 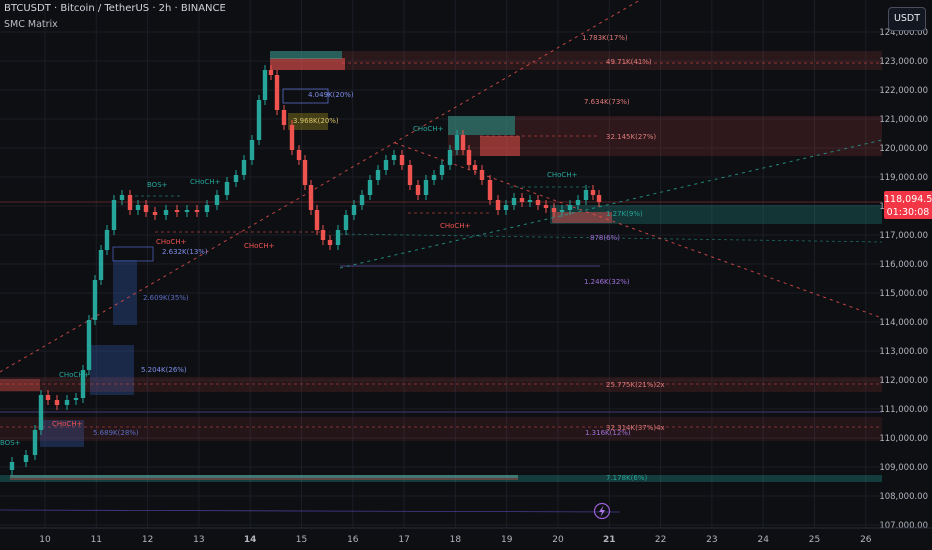 What do you see at coordinates (166, 298) in the screenshot?
I see `label-volume-11: 2.609K(35%)` at bounding box center [166, 298].